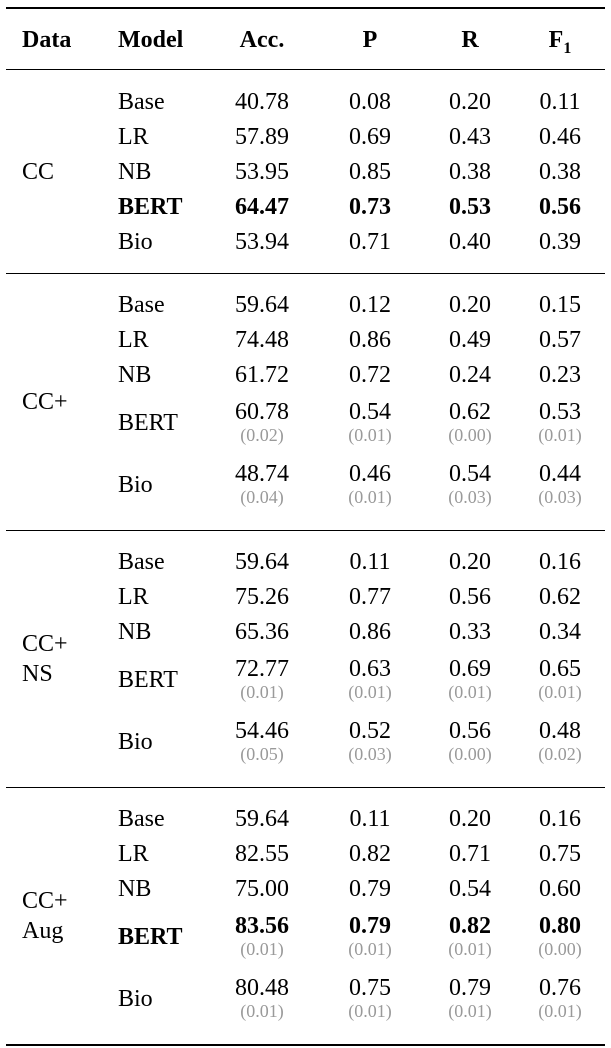 The height and width of the screenshot is (1048, 611). What do you see at coordinates (560, 731) in the screenshot?
I see `metric-value: 0.48` at bounding box center [560, 731].